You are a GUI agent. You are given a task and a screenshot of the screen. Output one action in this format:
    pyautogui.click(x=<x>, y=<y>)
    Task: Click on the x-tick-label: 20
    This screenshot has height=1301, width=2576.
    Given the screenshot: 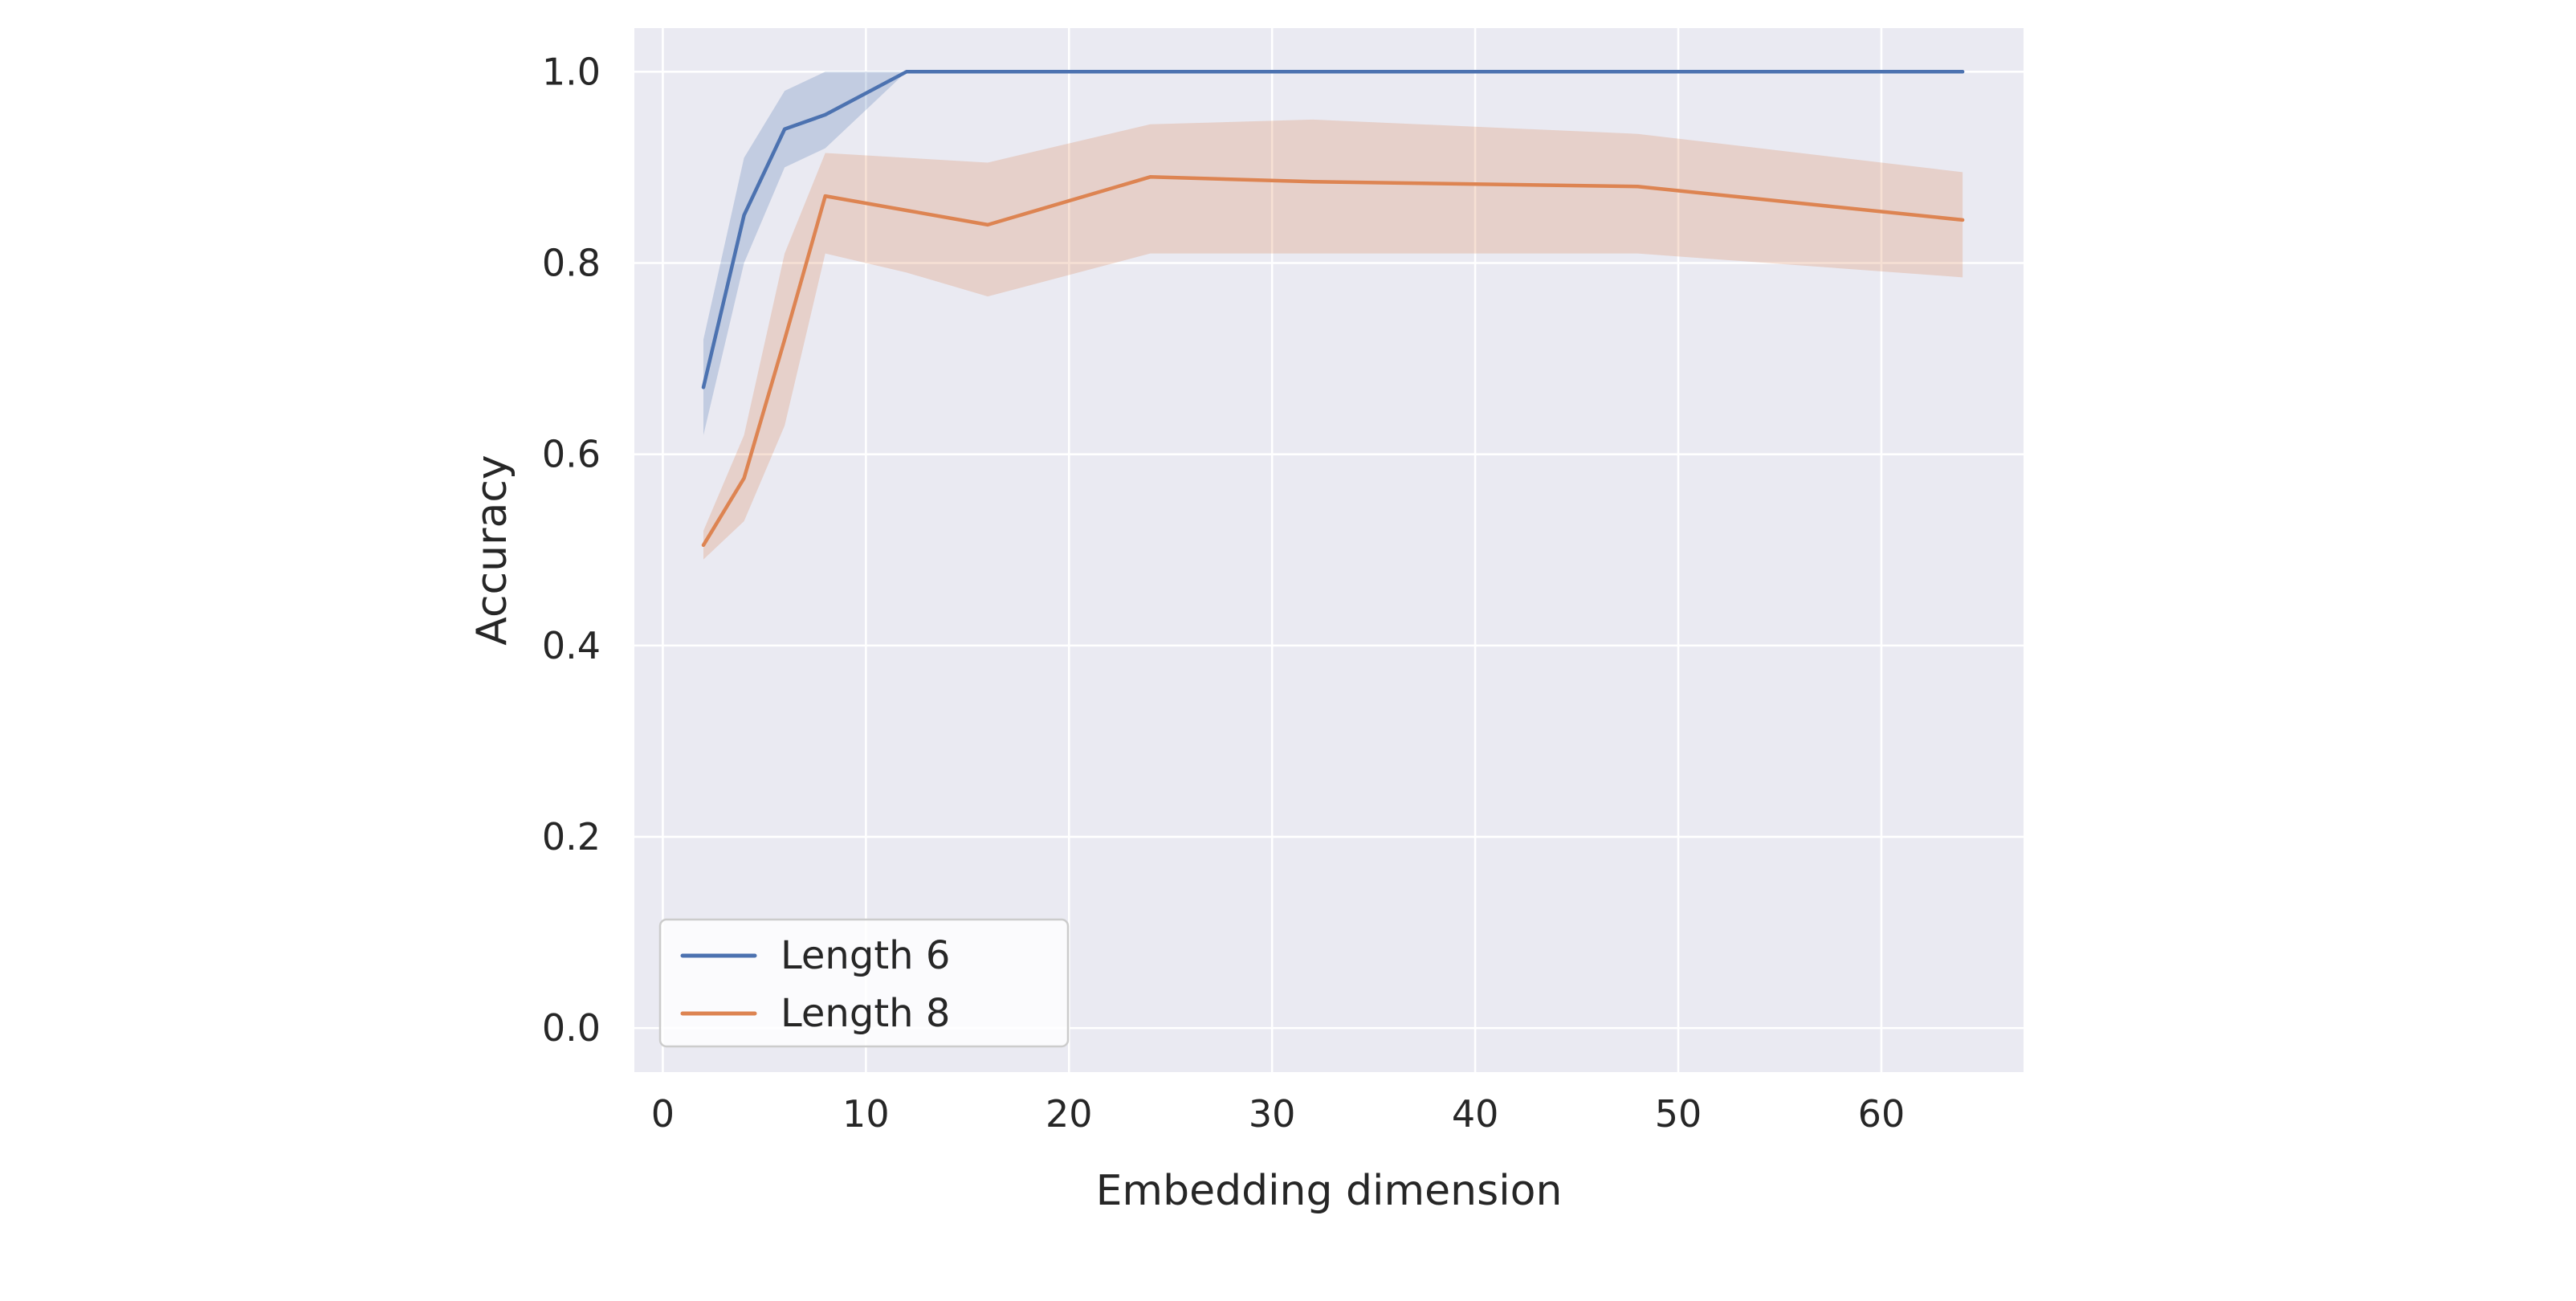 What is the action you would take?
    pyautogui.click(x=1069, y=1114)
    